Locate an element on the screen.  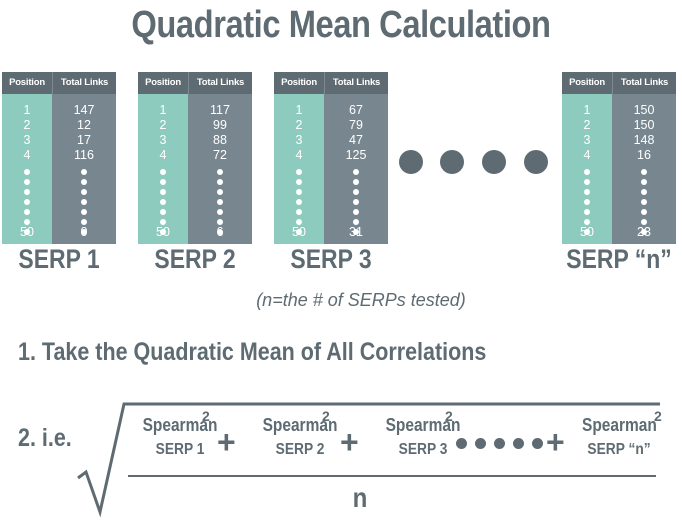
total-links-column: 150 150 148 16 23 is located at coordinates (644, 169).